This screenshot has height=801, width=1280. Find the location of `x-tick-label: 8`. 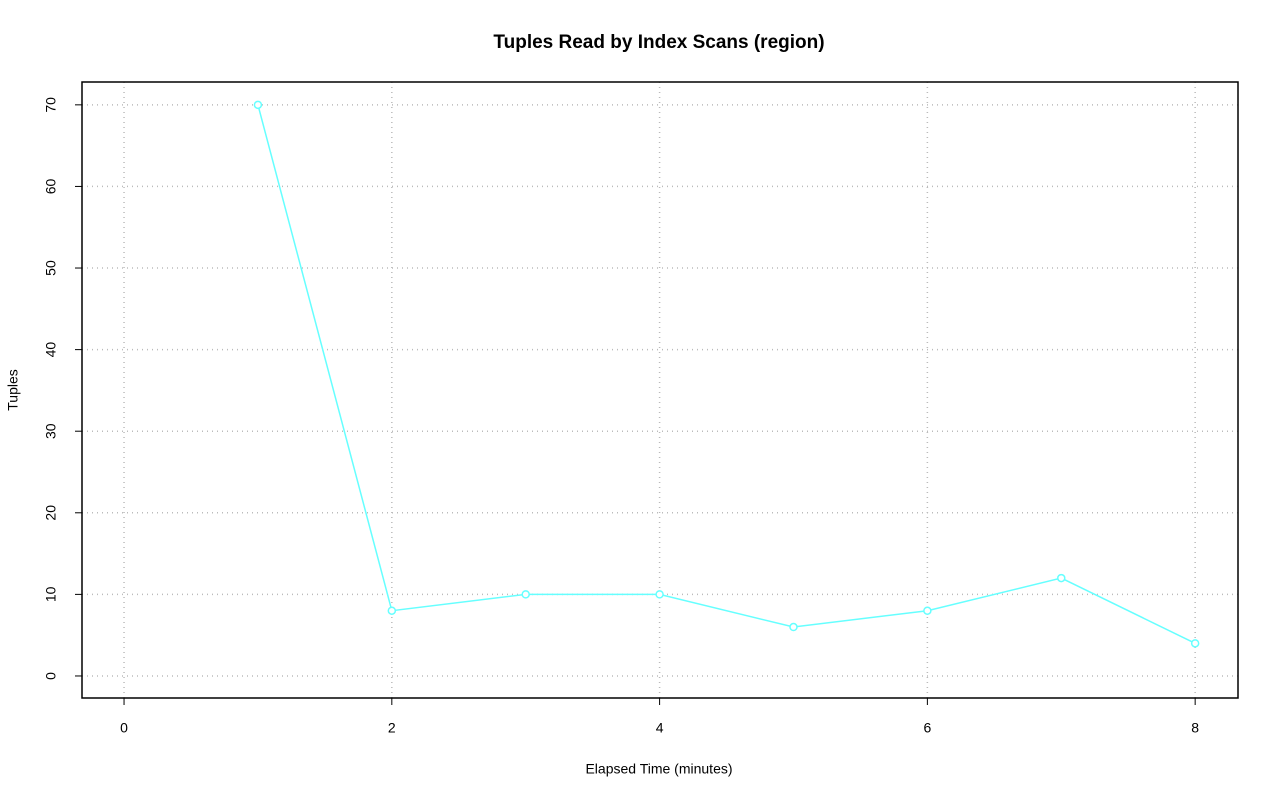

x-tick-label: 8 is located at coordinates (1195, 728).